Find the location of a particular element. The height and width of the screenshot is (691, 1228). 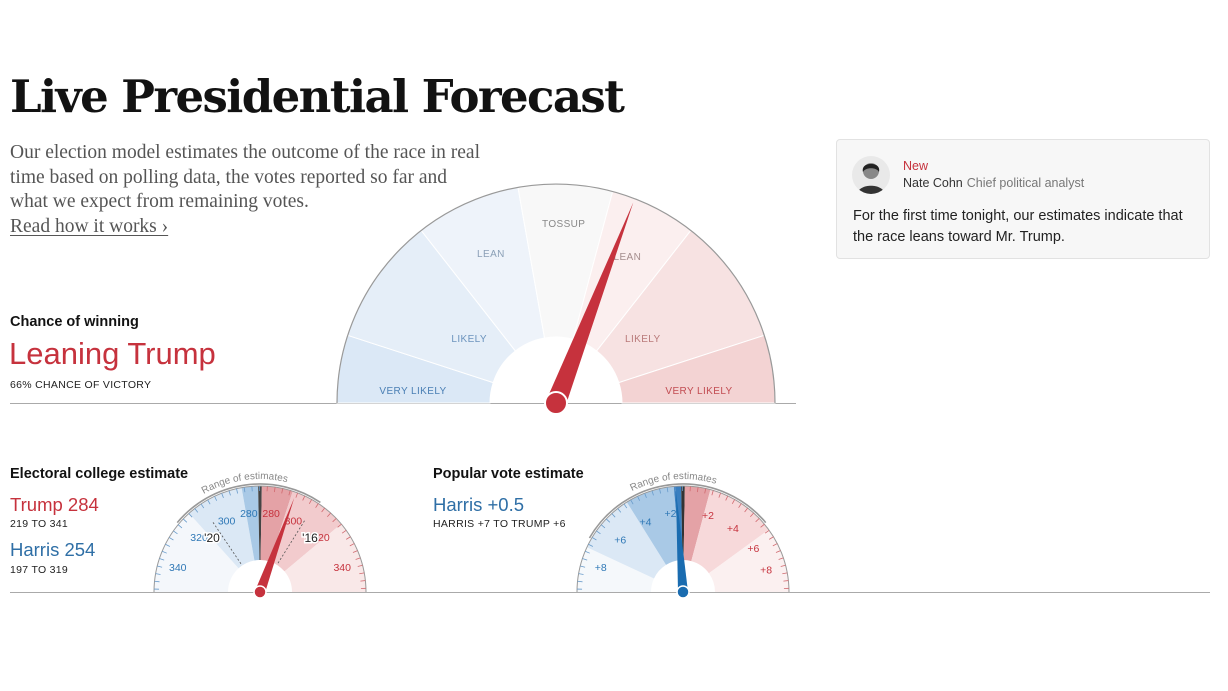

author-line: Nate Cohn Chief political analyst is located at coordinates (993, 183).